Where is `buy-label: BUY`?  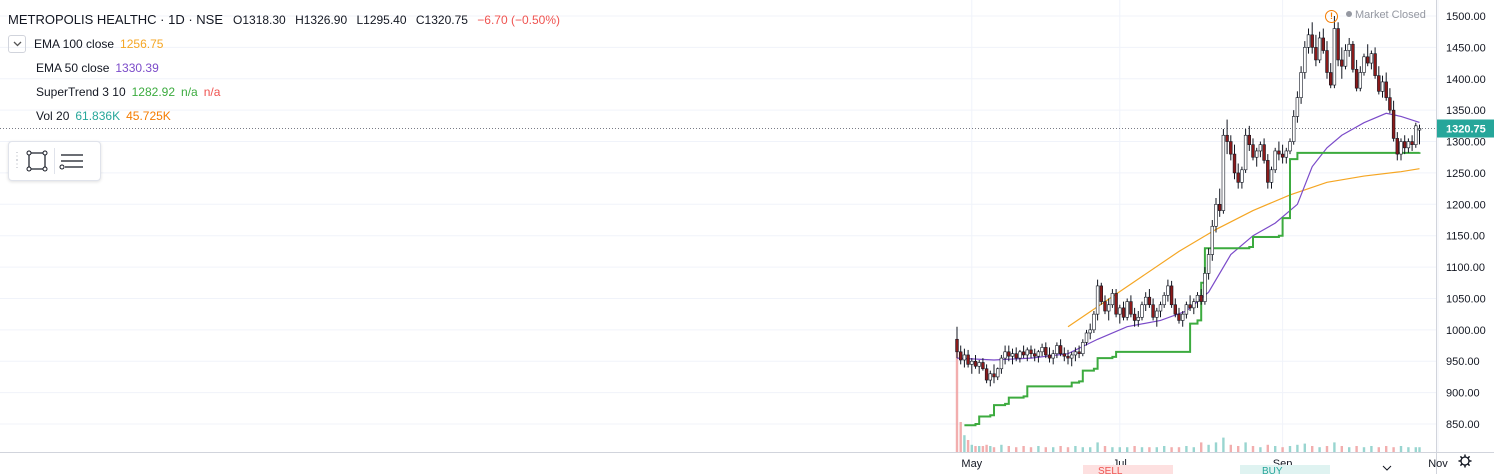 buy-label: BUY is located at coordinates (1272, 470).